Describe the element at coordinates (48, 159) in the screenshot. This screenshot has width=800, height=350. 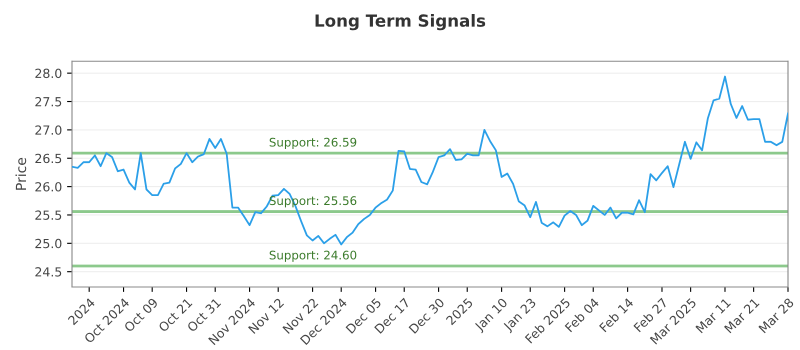
I see `y-tick-label: 26.5` at that location.